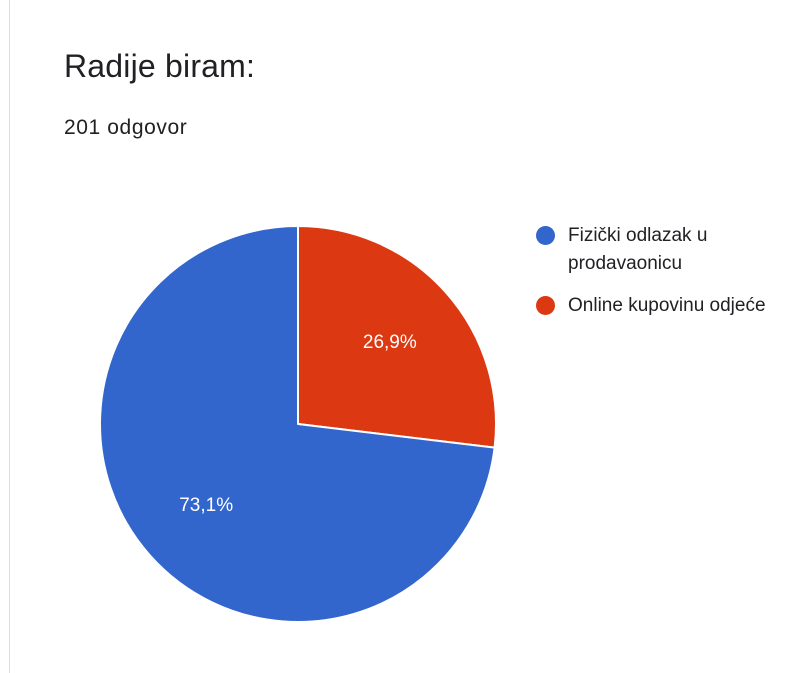  I want to click on response-count: 201 odgovor, so click(126, 127).